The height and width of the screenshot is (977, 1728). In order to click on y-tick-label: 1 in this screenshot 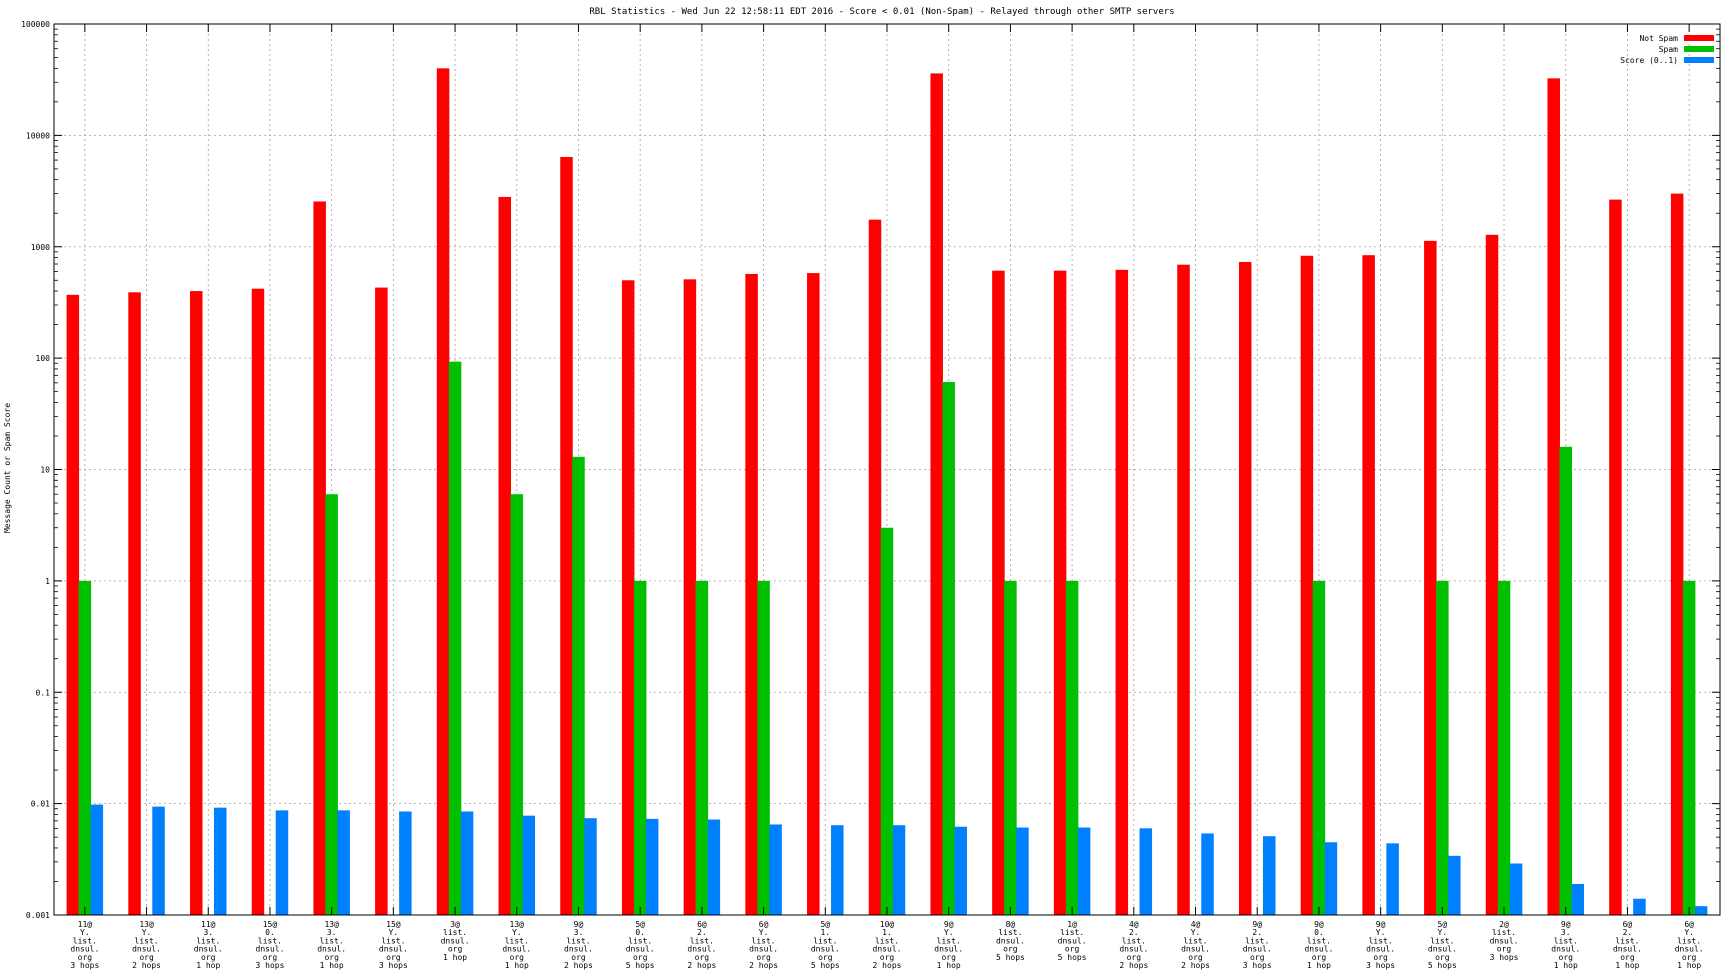, I will do `click(47, 581)`.